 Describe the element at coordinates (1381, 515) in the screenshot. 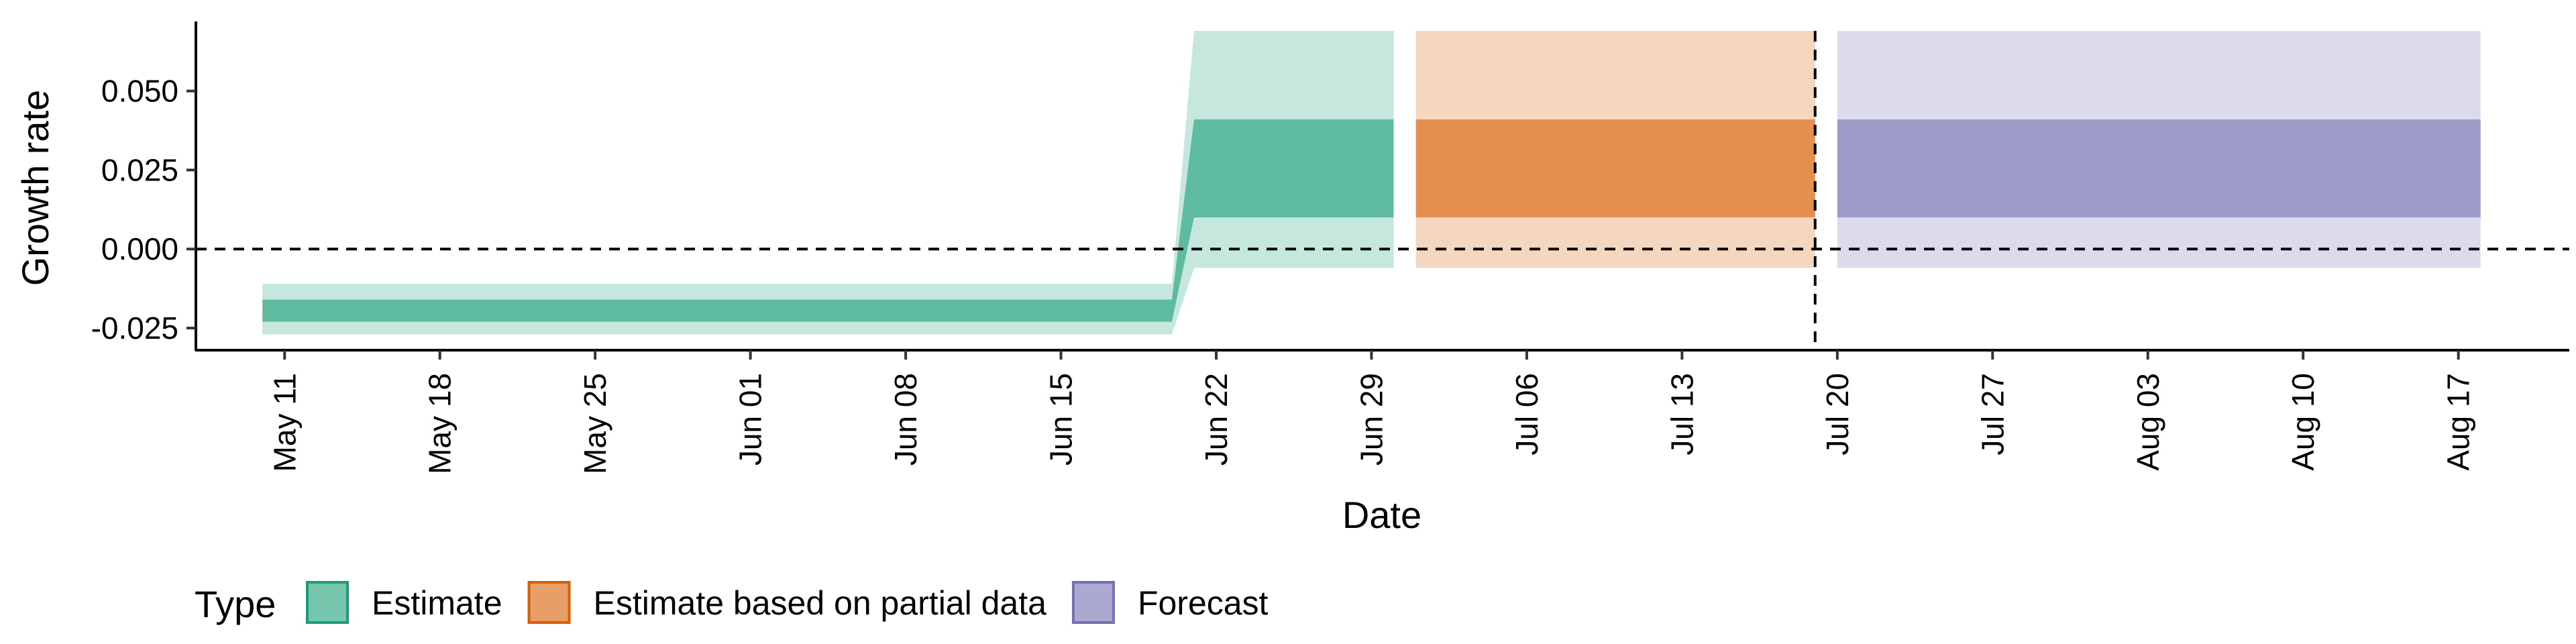

I see `x-axis-title: Date` at that location.